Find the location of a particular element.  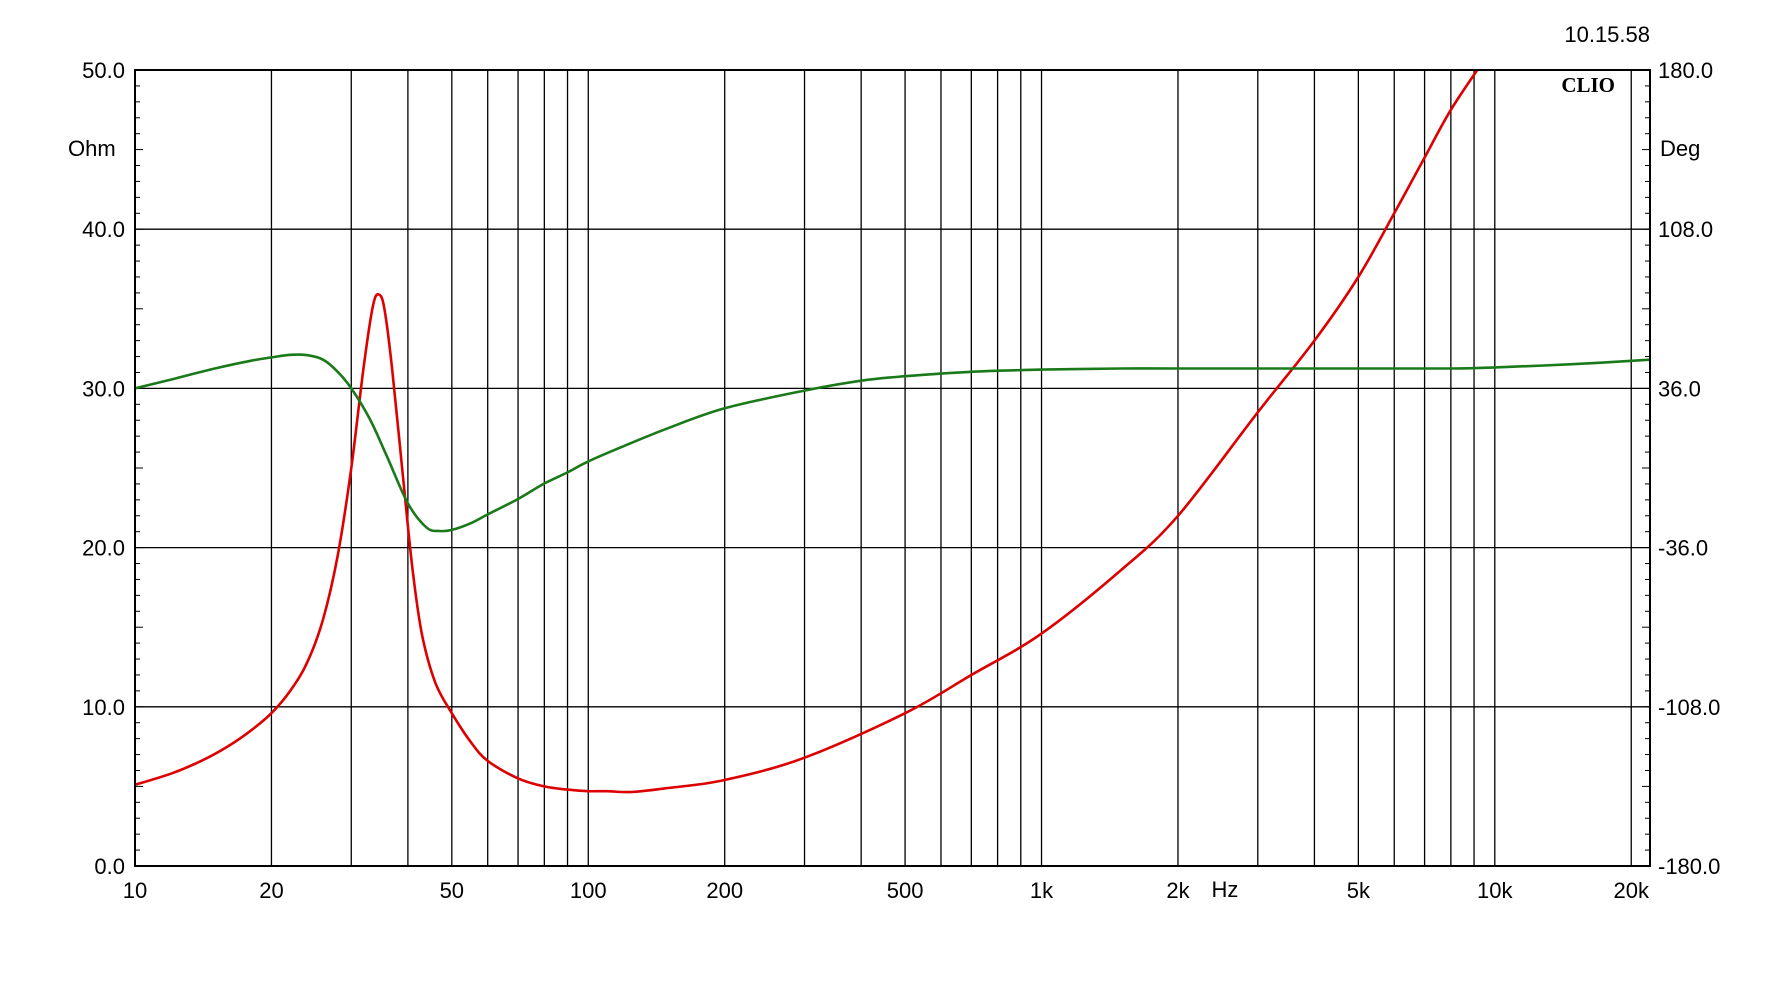

x-tick-label: 200 is located at coordinates (724, 890).